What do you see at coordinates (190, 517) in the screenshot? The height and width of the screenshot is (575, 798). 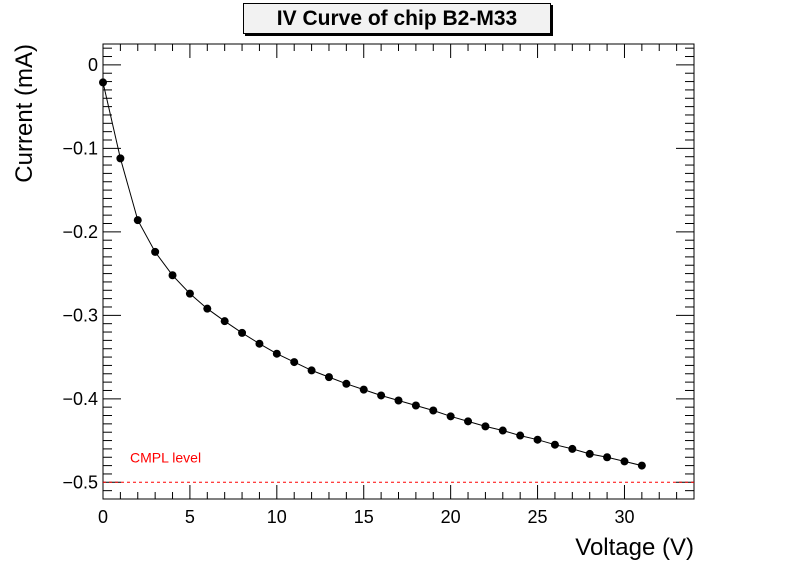 I see `x-tick-label: 5` at bounding box center [190, 517].